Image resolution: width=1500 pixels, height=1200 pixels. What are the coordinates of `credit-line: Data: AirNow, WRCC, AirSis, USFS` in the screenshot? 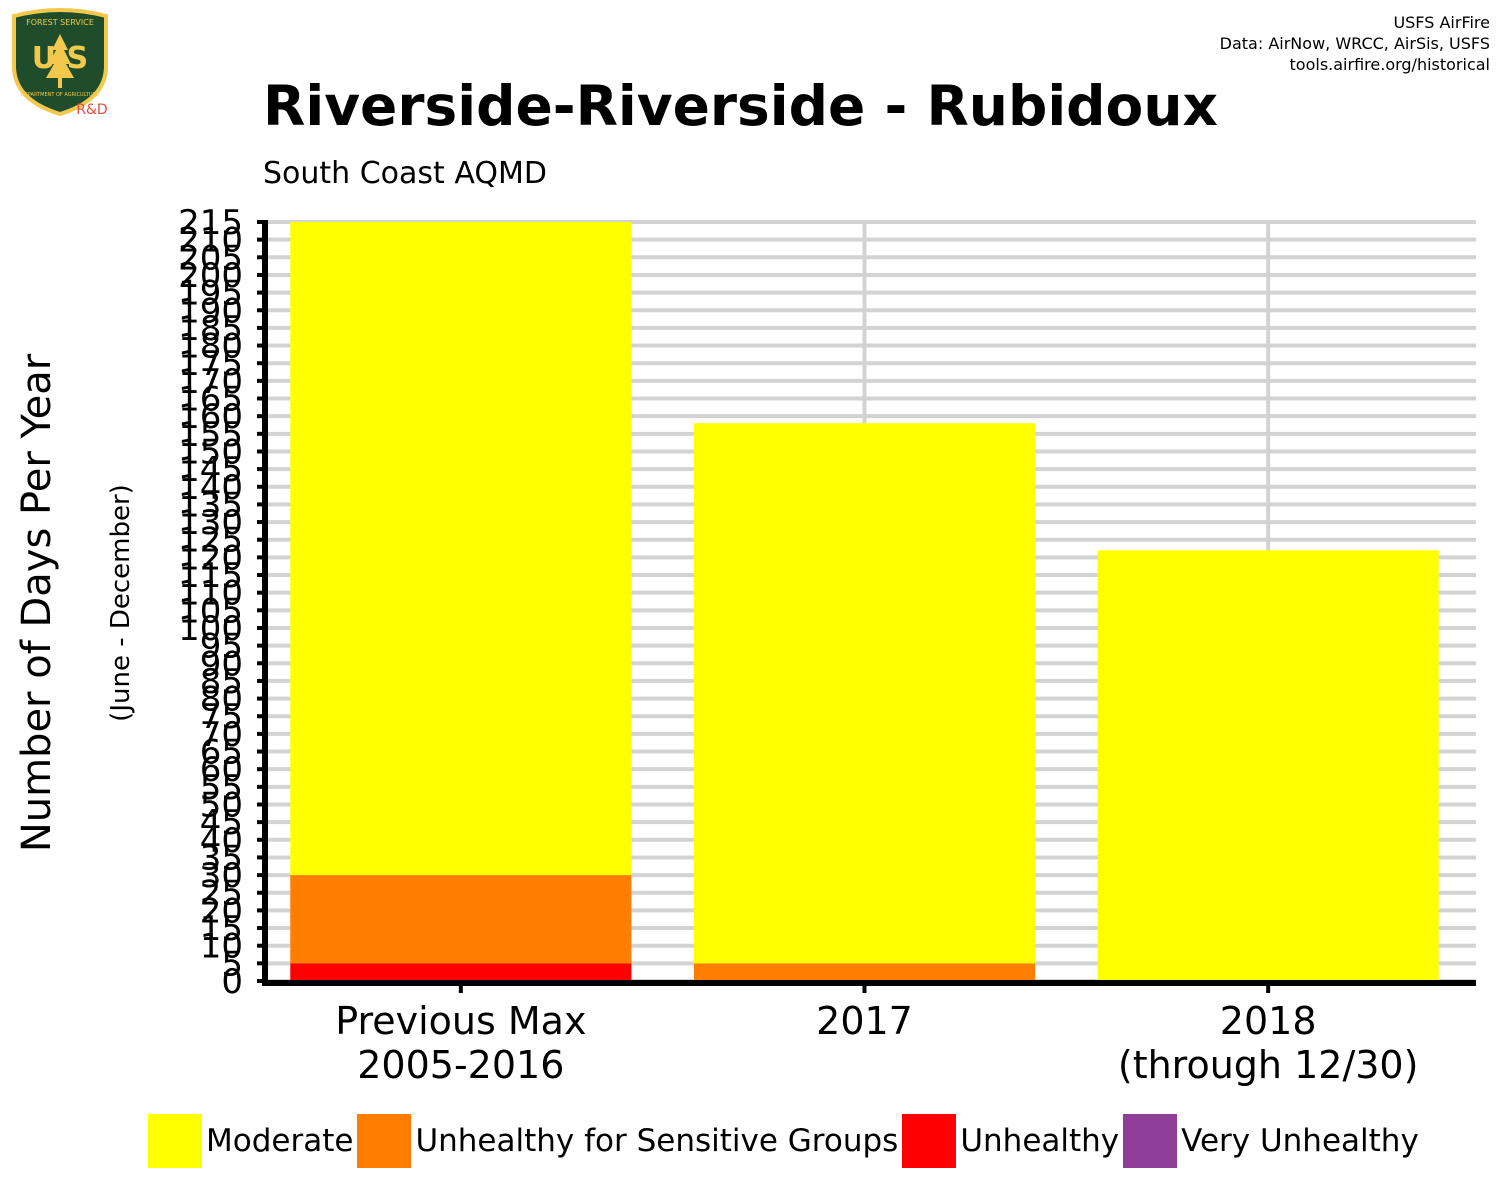 It's located at (1354, 43).